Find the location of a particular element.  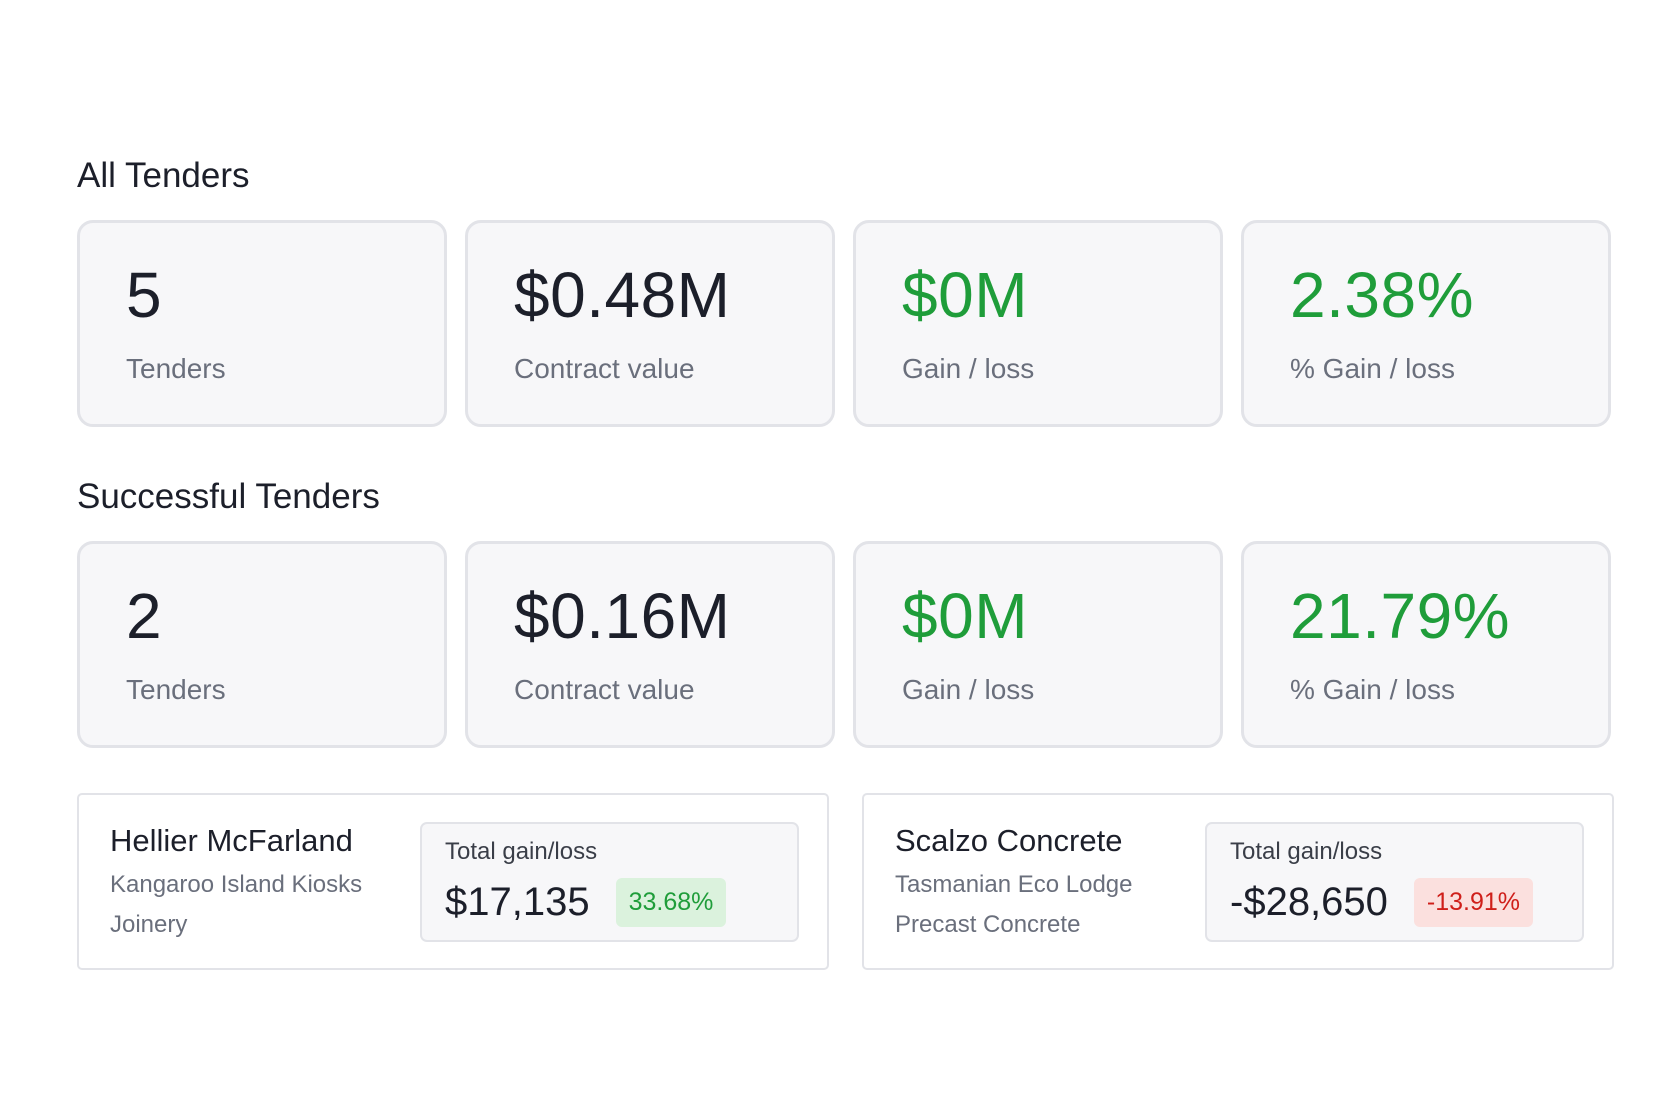

tender-company: Hellier McFarland is located at coordinates (231, 840).